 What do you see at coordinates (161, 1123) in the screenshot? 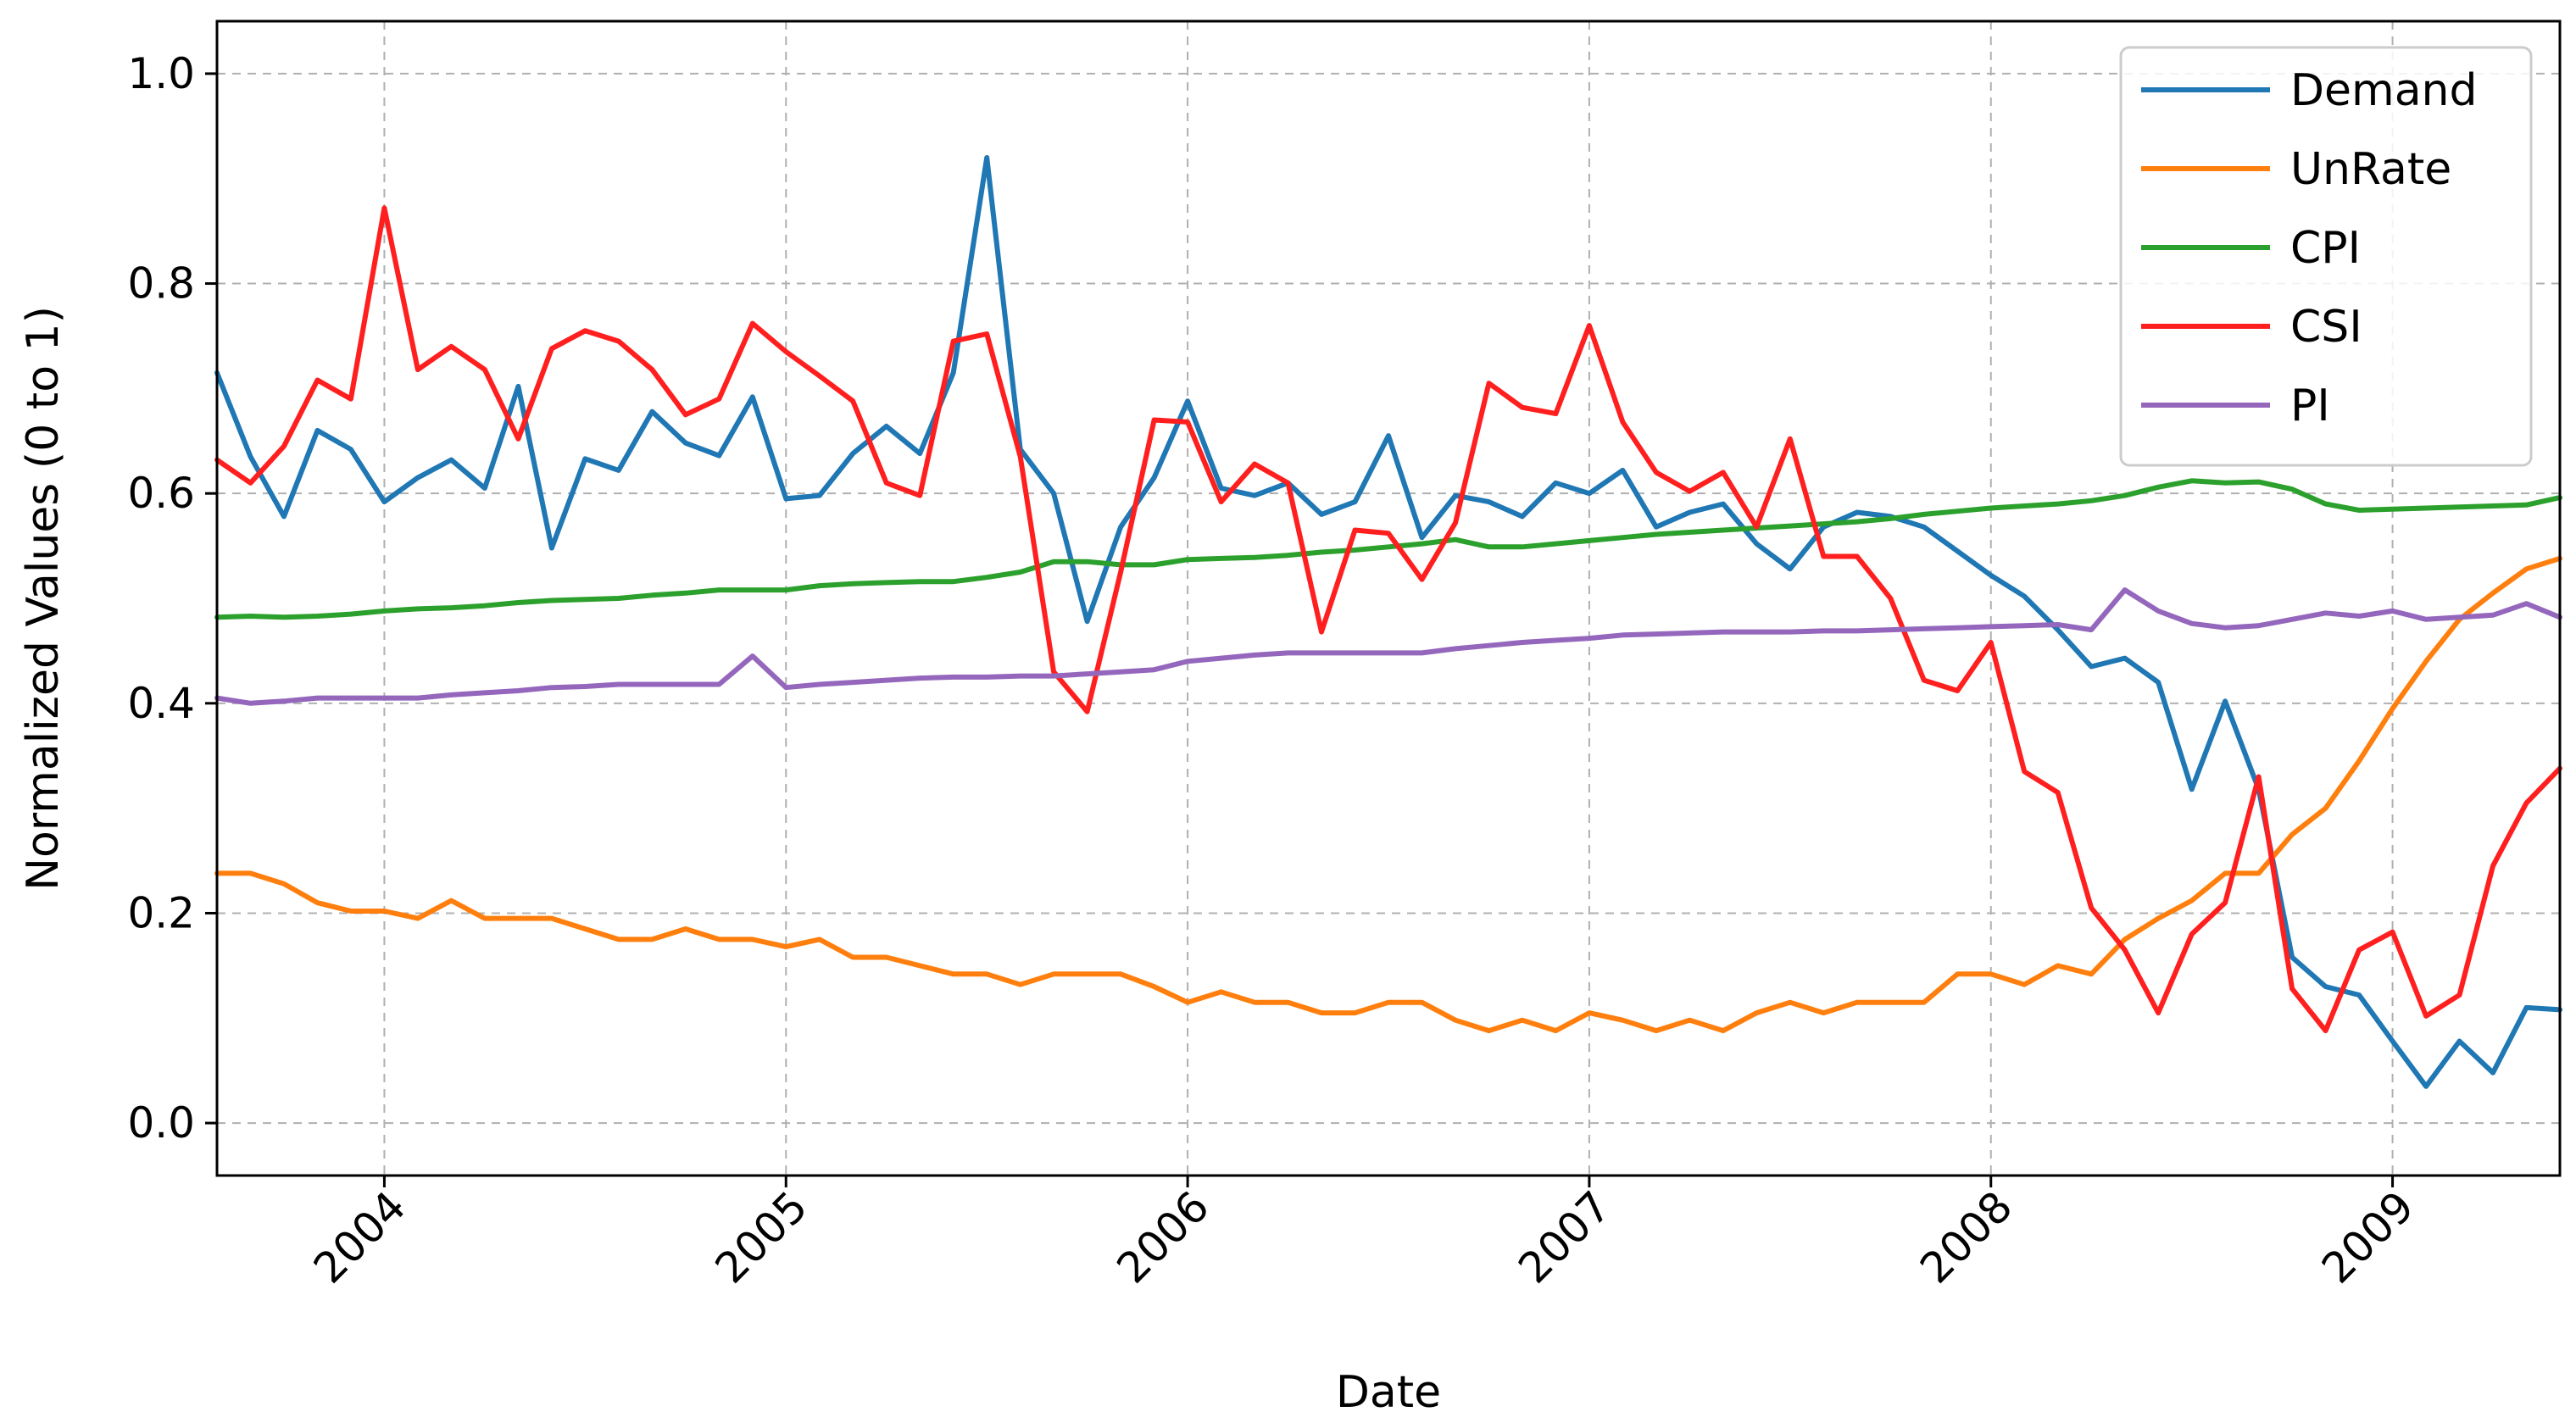
I see `y-tick-label: 0.0` at bounding box center [161, 1123].